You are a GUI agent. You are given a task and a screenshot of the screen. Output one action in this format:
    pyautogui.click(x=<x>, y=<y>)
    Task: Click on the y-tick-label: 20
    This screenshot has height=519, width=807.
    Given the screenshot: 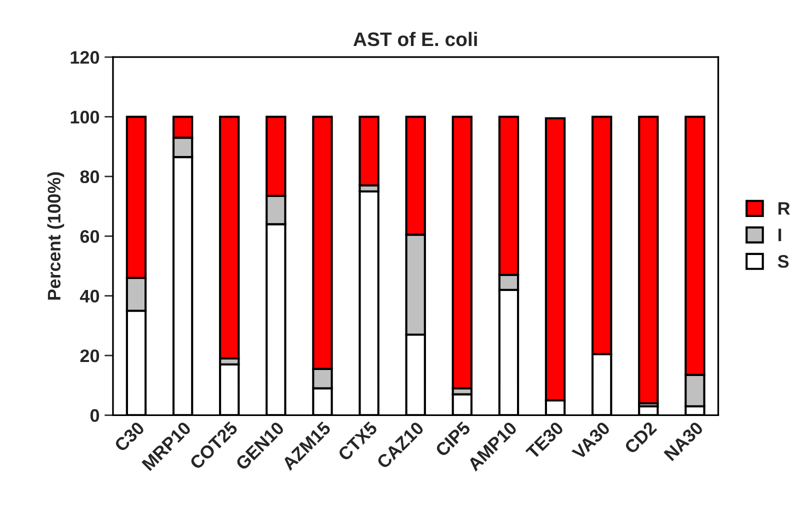 What is the action you would take?
    pyautogui.click(x=90, y=355)
    